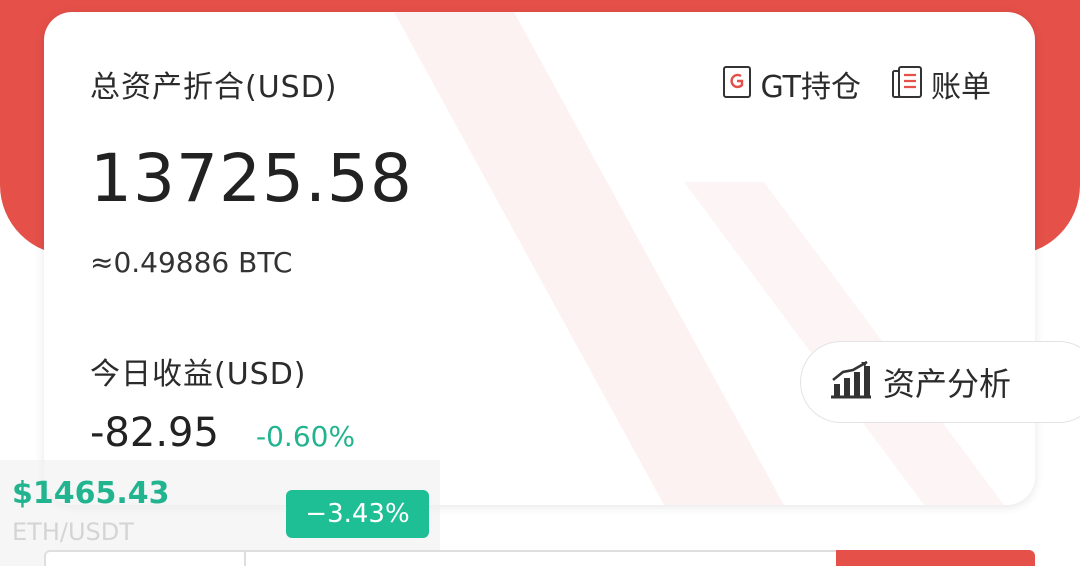 This screenshot has height=566, width=1080. I want to click on today-profit-value: -82.95, so click(154, 433).